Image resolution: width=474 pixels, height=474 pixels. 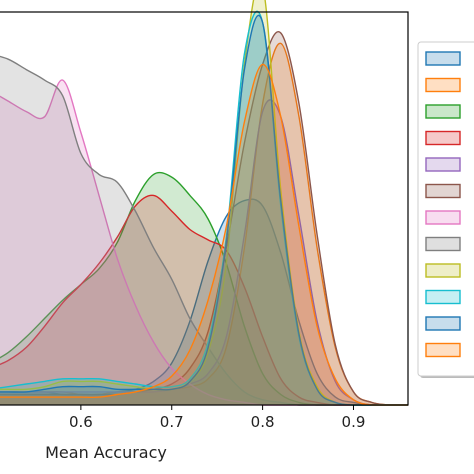 I want to click on x-tick-label: 0.6, so click(x=81, y=422).